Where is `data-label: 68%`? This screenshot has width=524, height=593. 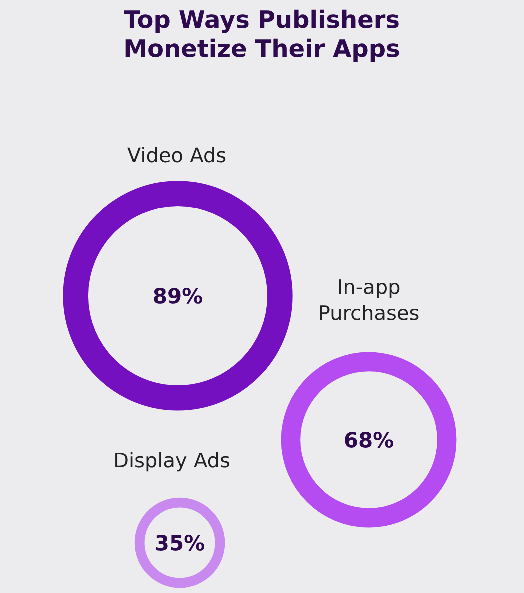 data-label: 68% is located at coordinates (369, 440).